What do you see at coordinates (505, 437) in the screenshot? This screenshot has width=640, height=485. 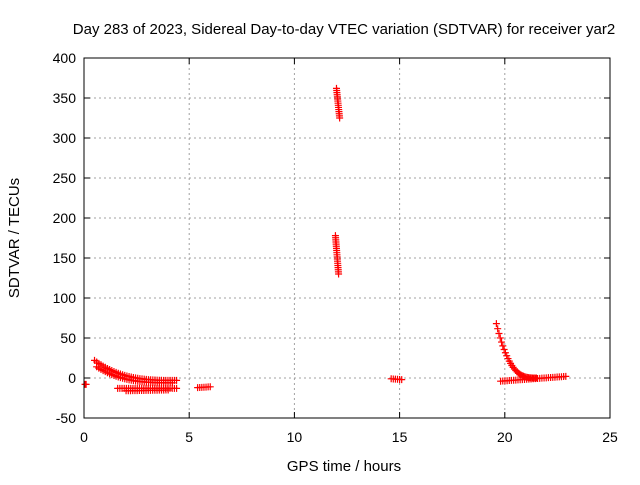 I see `x-tick-label: 20` at bounding box center [505, 437].